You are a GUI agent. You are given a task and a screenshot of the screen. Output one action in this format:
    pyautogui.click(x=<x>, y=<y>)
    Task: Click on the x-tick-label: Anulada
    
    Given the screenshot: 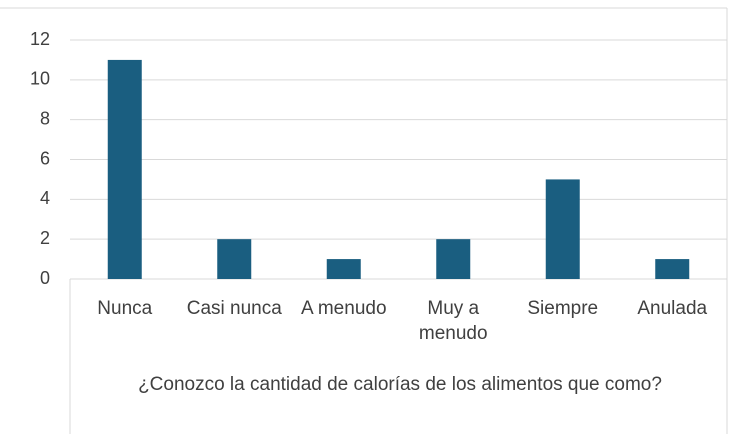 What is the action you would take?
    pyautogui.click(x=672, y=308)
    